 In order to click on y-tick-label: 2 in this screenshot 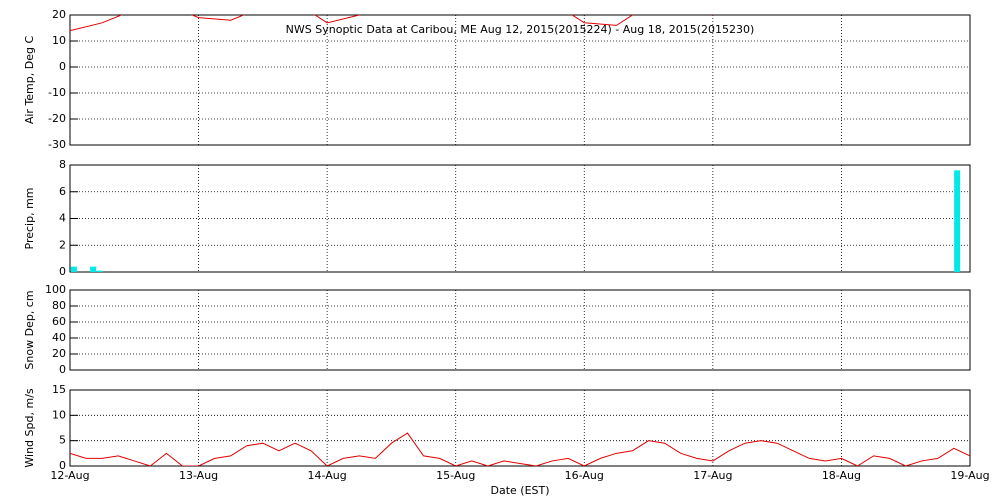, I will do `click(62, 244)`.